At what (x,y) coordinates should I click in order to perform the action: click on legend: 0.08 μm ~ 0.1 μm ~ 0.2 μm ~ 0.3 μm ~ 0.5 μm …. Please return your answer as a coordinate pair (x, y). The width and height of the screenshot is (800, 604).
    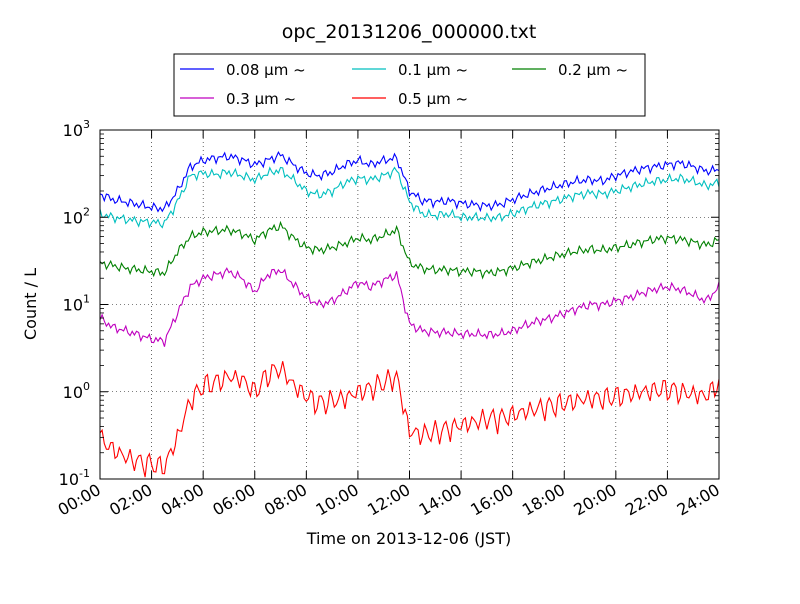
    Looking at the image, I should click on (409, 85).